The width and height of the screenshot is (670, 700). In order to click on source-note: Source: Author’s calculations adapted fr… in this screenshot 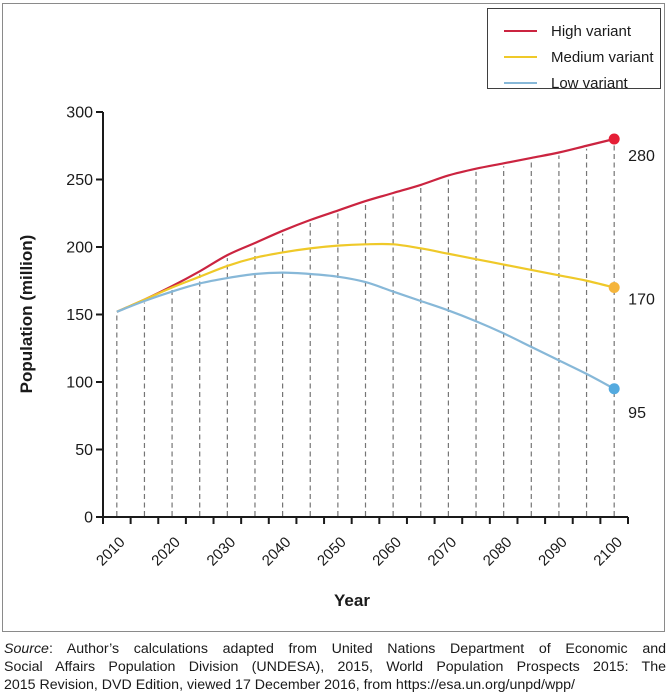, I will do `click(335, 667)`.